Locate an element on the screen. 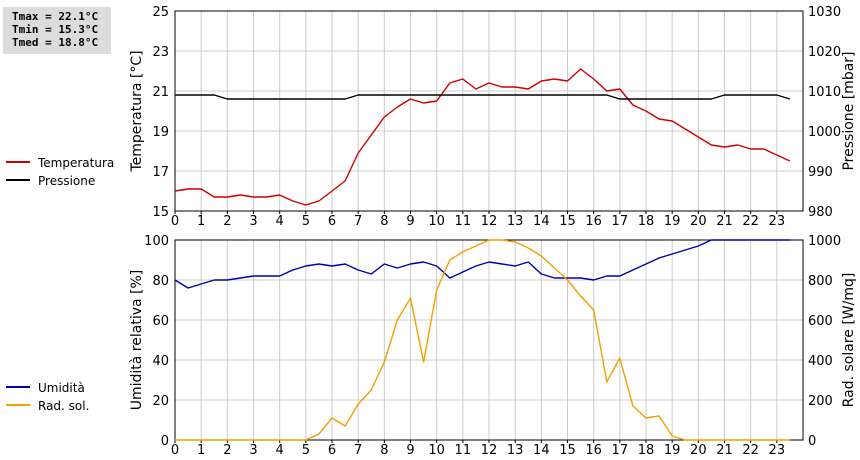 Image resolution: width=860 pixels, height=460 pixels. chart2-x-tick-label: 15 is located at coordinates (567, 450).